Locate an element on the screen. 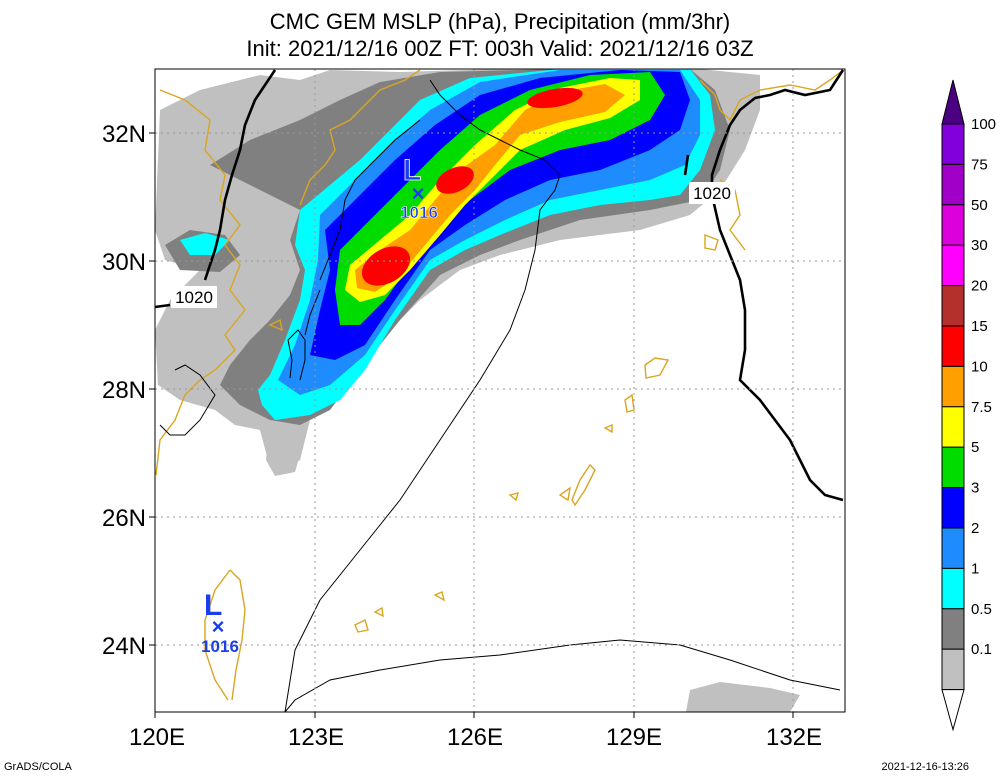 The width and height of the screenshot is (1000, 779). x-tick-label: 126E is located at coordinates (475, 737).